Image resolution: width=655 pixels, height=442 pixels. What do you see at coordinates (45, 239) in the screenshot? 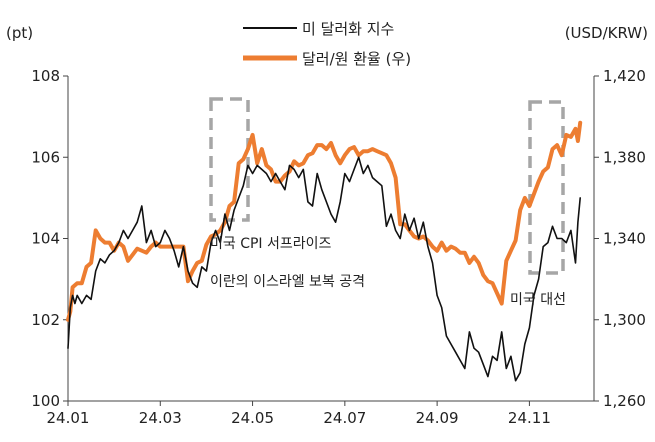
I see `left-axis-tick-label: 104` at bounding box center [45, 239].